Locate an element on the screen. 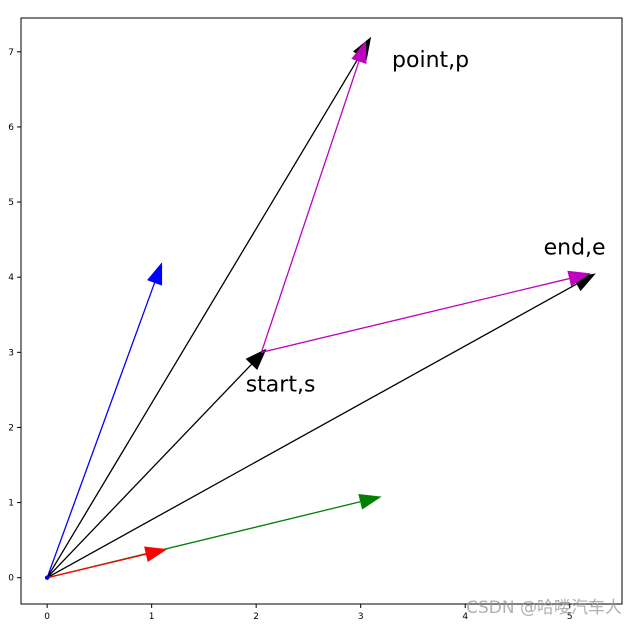 The height and width of the screenshot is (626, 636). x-tick-label: 3 is located at coordinates (361, 617).